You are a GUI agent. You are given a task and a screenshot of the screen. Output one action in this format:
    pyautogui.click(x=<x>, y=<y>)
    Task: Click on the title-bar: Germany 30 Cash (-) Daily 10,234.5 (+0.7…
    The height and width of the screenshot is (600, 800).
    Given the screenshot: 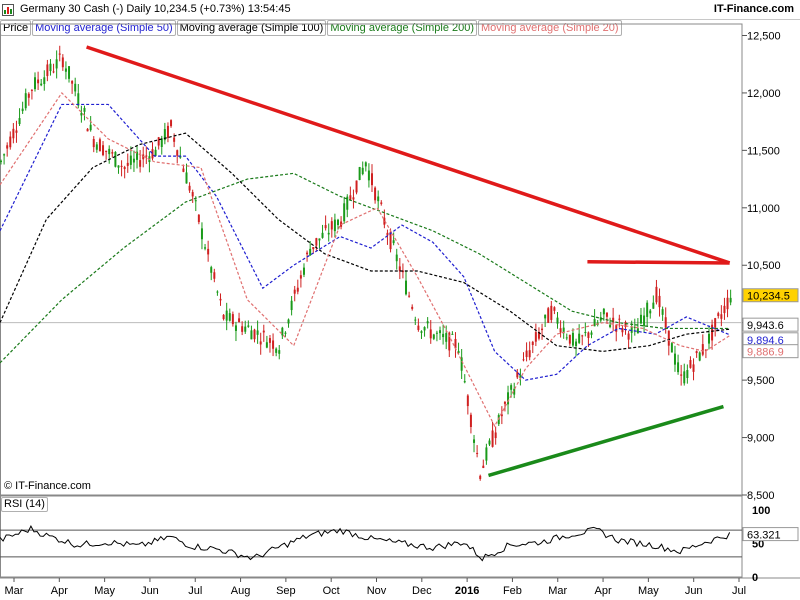 What is the action you would take?
    pyautogui.click(x=400, y=10)
    